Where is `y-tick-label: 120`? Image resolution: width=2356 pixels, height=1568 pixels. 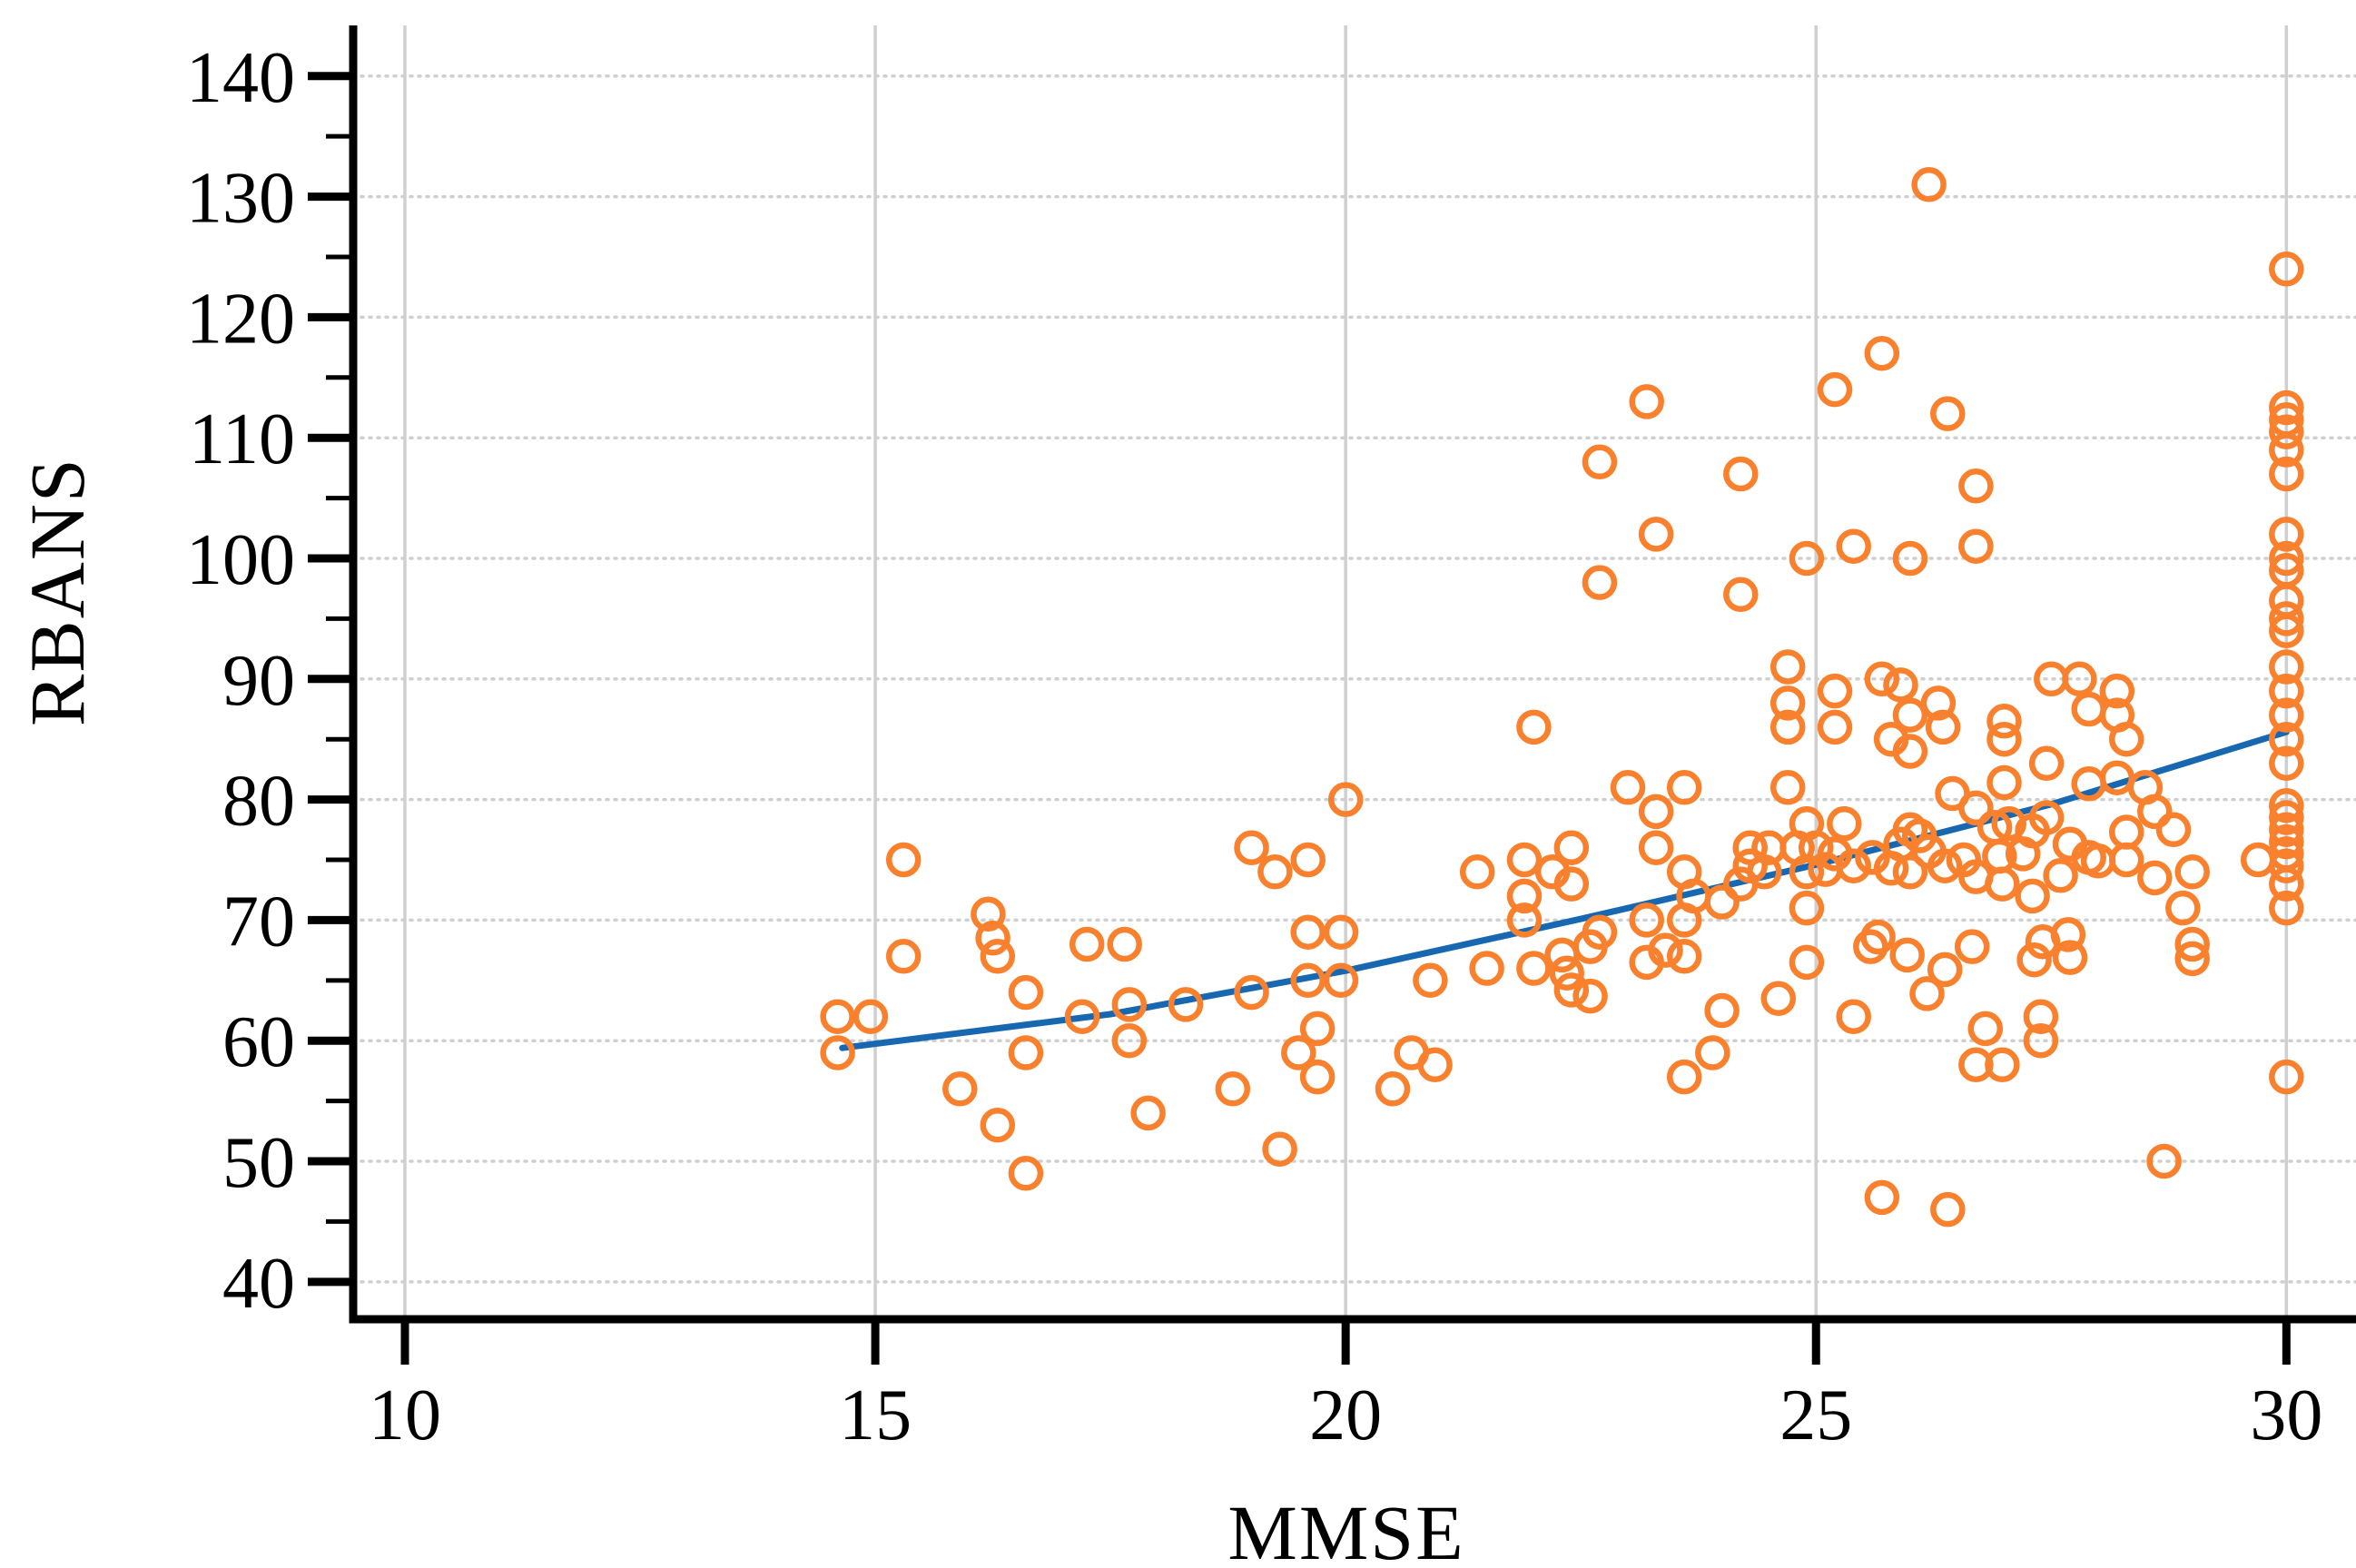
y-tick-label: 120 is located at coordinates (240, 319).